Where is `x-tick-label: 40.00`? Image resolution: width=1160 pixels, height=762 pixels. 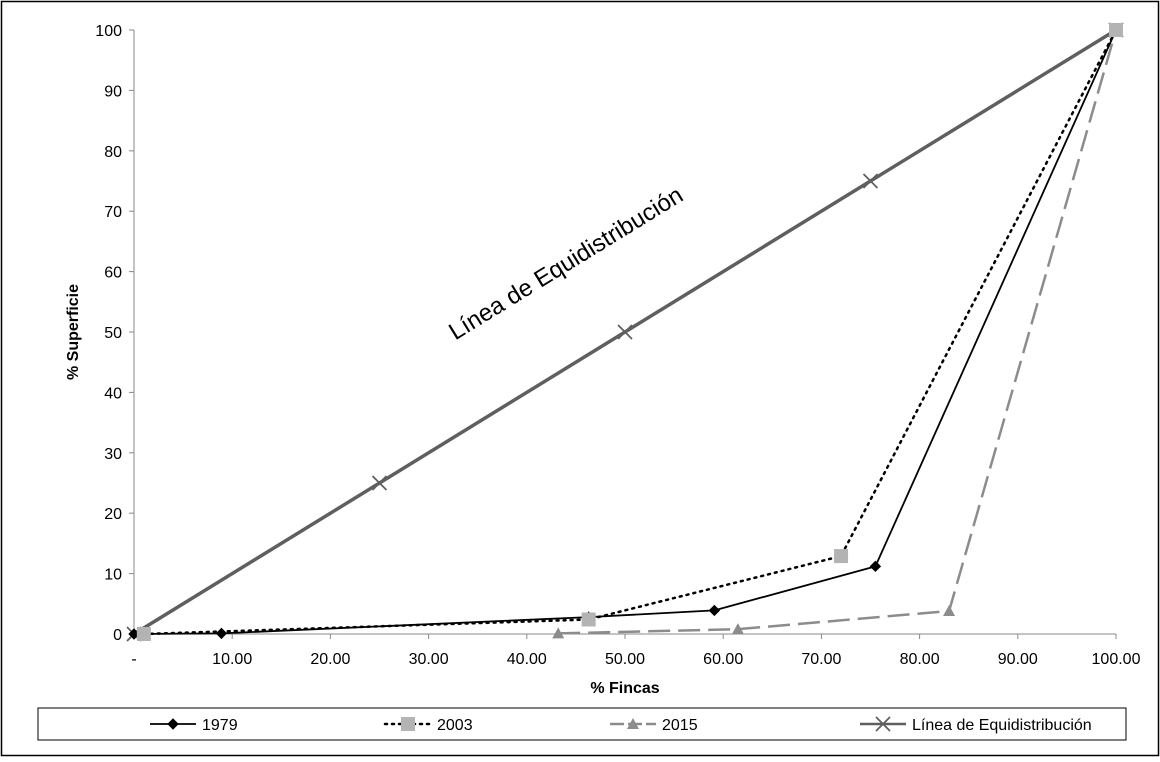 x-tick-label: 40.00 is located at coordinates (527, 659).